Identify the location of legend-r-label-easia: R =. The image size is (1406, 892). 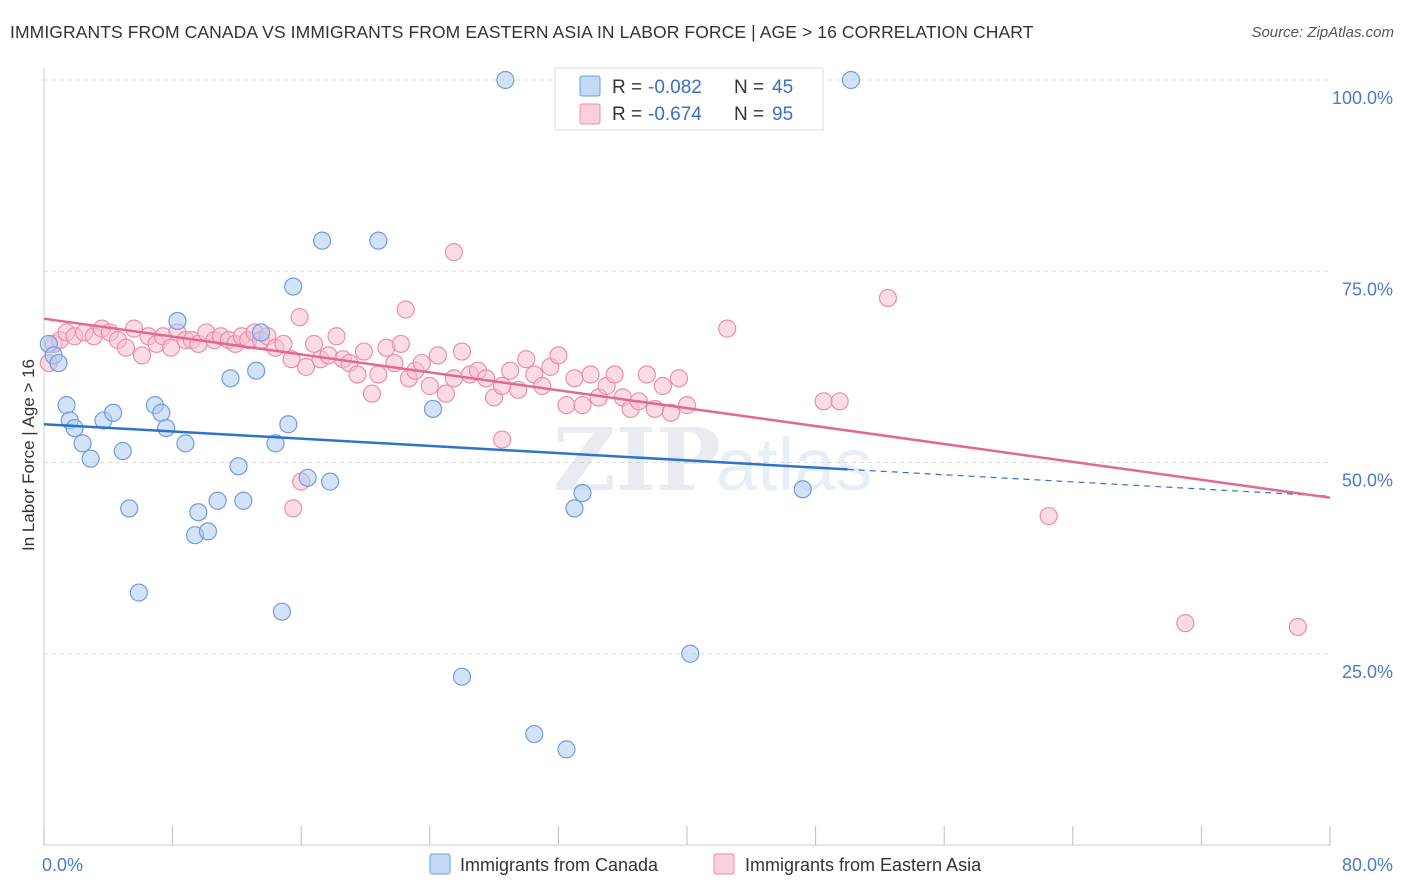
(627, 114).